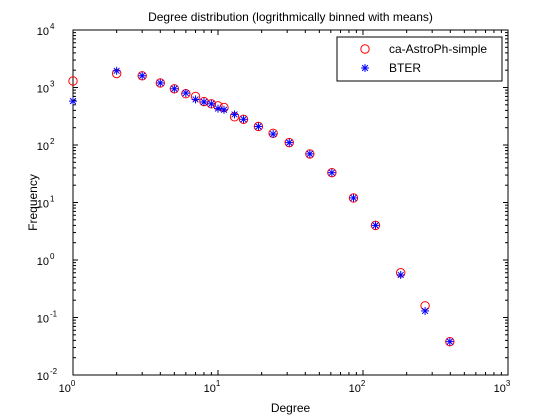  I want to click on y-tick-exponent: 3, so click(52, 84).